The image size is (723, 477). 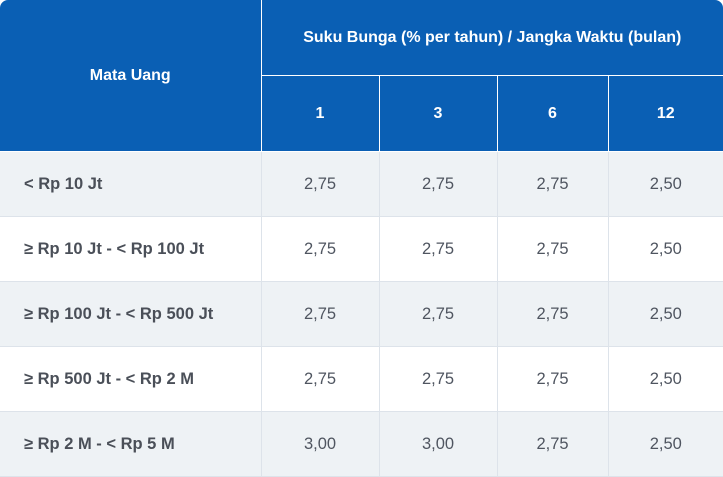 I want to click on table-row: ≥ Rp 2 M - < Rp 5 M 3,00 3,00 2,75 2,50, so click(x=361, y=444).